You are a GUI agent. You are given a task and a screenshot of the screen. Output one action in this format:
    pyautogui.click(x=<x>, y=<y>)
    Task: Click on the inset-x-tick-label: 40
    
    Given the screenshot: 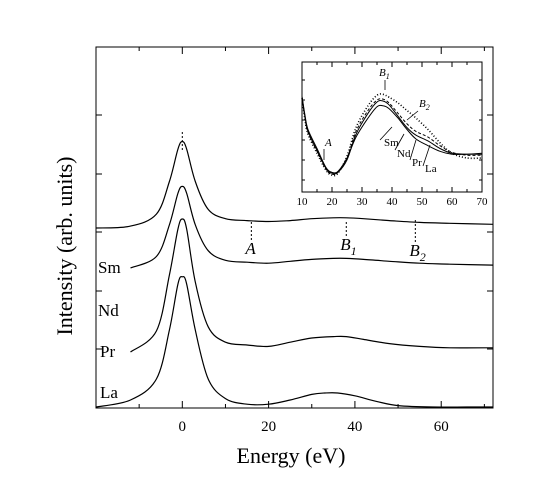 What is the action you would take?
    pyautogui.click(x=393, y=202)
    